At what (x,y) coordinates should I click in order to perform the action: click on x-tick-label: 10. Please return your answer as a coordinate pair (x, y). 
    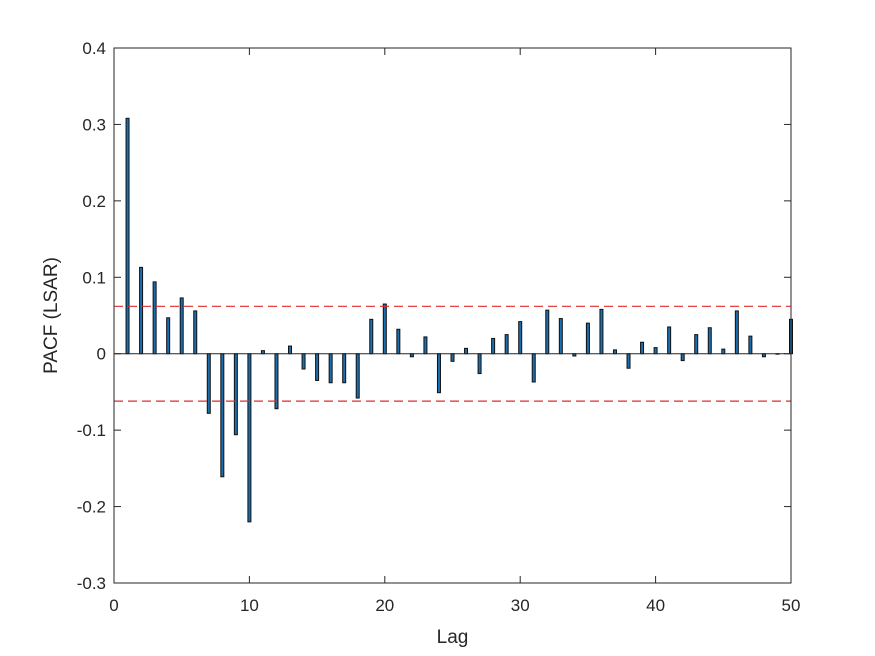
    Looking at the image, I should click on (249, 605).